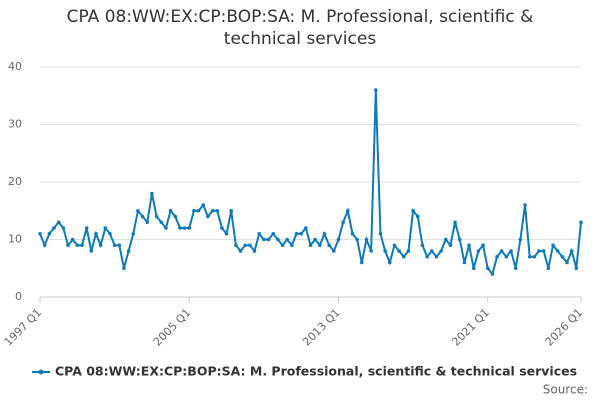  What do you see at coordinates (470, 327) in the screenshot?
I see `x-tick-label: 2021 Q1` at bounding box center [470, 327].